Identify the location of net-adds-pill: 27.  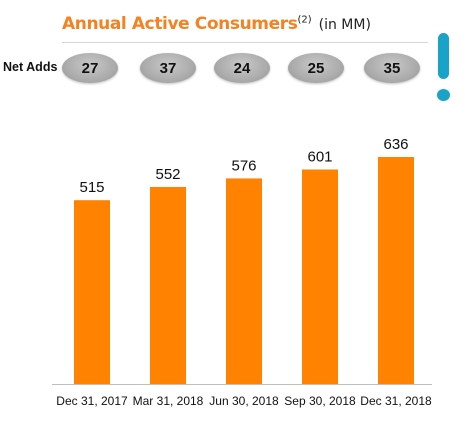
(90, 68).